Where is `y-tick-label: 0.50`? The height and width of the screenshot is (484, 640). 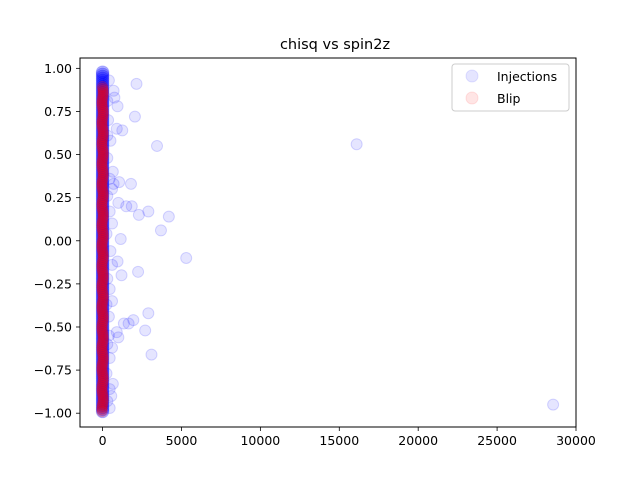
y-tick-label: 0.50 is located at coordinates (58, 154).